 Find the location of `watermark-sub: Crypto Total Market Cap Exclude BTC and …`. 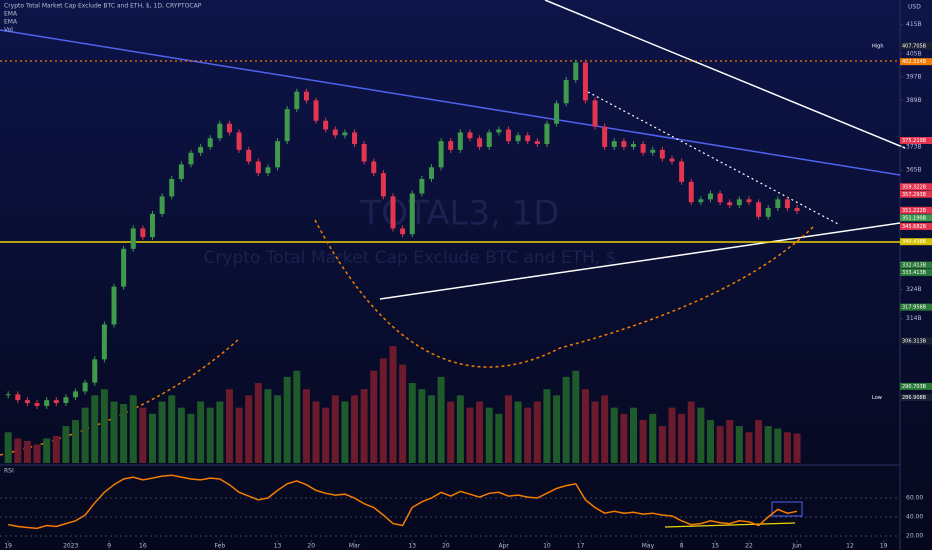

watermark-sub: Crypto Total Market Cap Exclude BTC and … is located at coordinates (410, 258).